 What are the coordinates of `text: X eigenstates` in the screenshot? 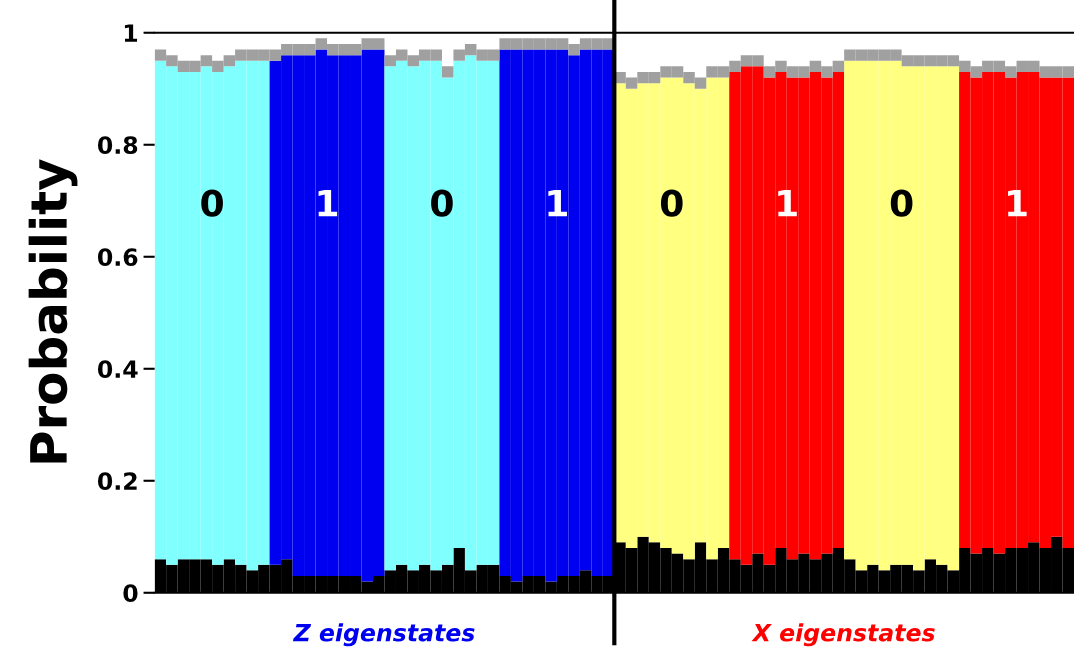 It's located at (843, 635).